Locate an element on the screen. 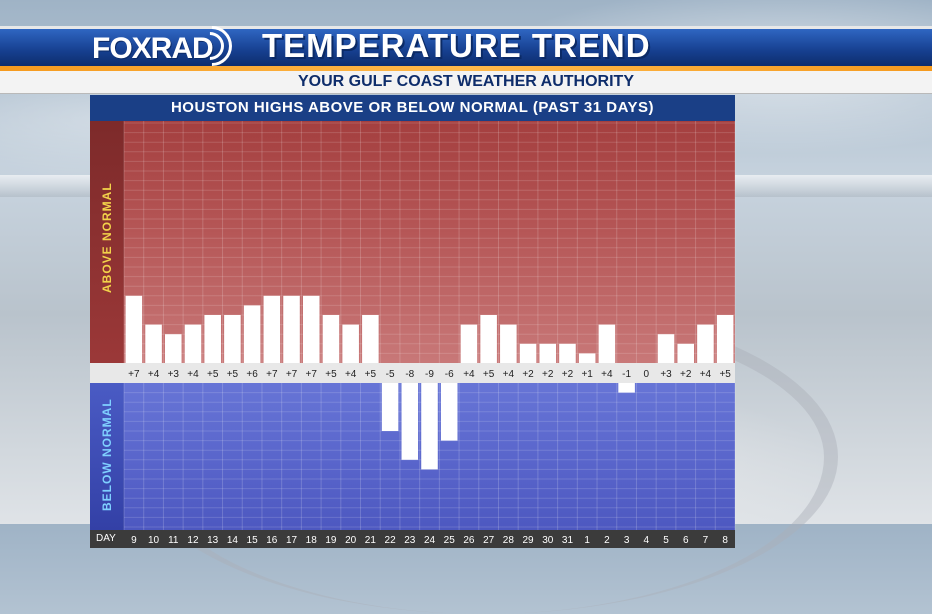 This screenshot has width=932, height=614. header-accent-stripe is located at coordinates (466, 68).